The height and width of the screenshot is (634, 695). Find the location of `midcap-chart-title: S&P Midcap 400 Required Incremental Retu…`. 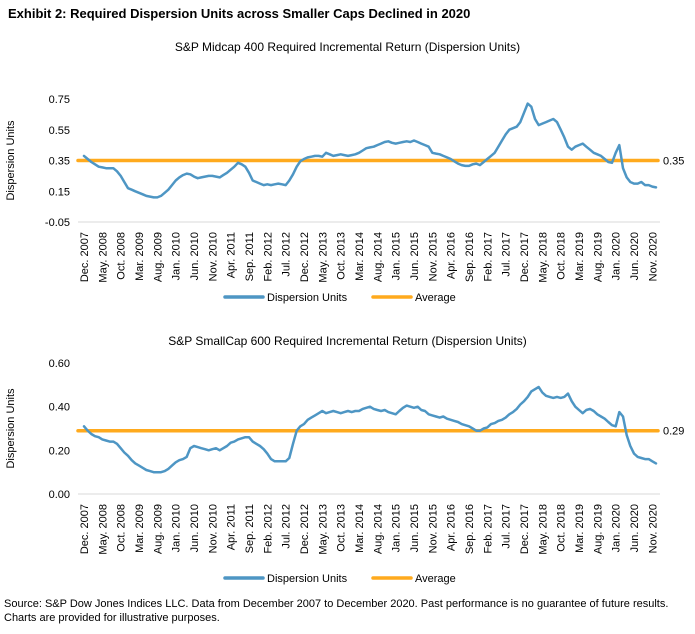

midcap-chart-title: S&P Midcap 400 Required Incremental Retu… is located at coordinates (347, 47).